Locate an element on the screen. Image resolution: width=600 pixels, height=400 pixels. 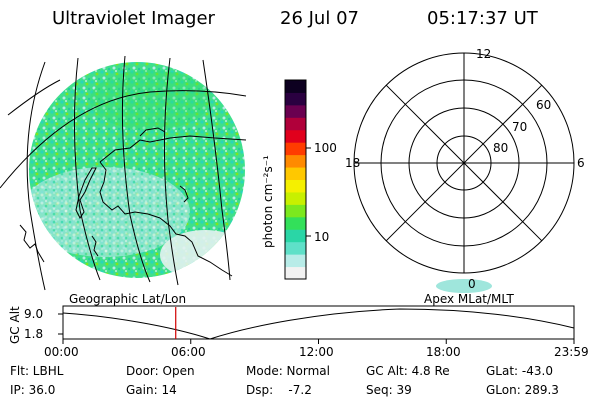
timeline-xtick-1800: 18:00 is located at coordinates (443, 352).